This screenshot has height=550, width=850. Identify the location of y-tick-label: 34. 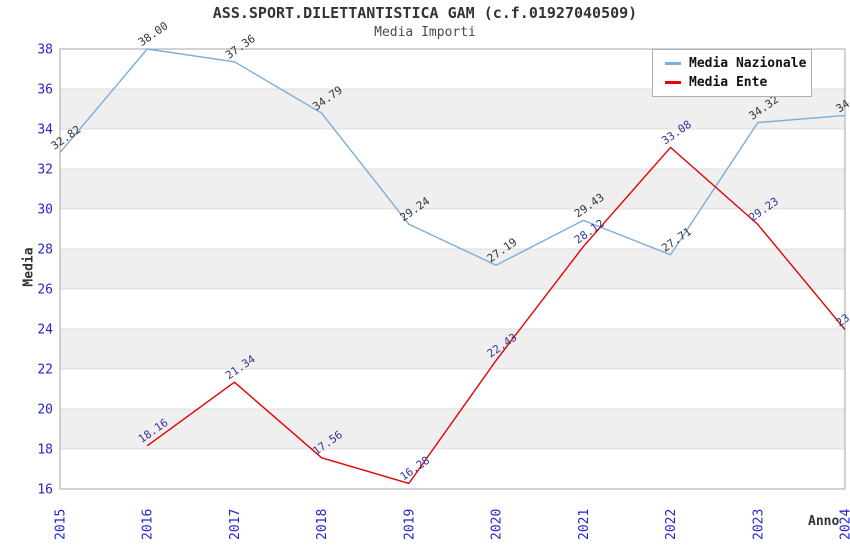
(45, 130).